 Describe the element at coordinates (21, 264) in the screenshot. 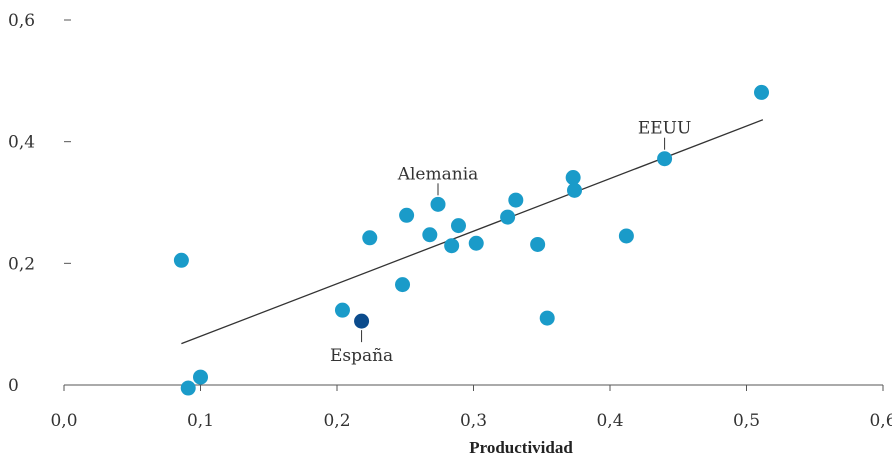

I see `y-tick-label: 0,2` at that location.